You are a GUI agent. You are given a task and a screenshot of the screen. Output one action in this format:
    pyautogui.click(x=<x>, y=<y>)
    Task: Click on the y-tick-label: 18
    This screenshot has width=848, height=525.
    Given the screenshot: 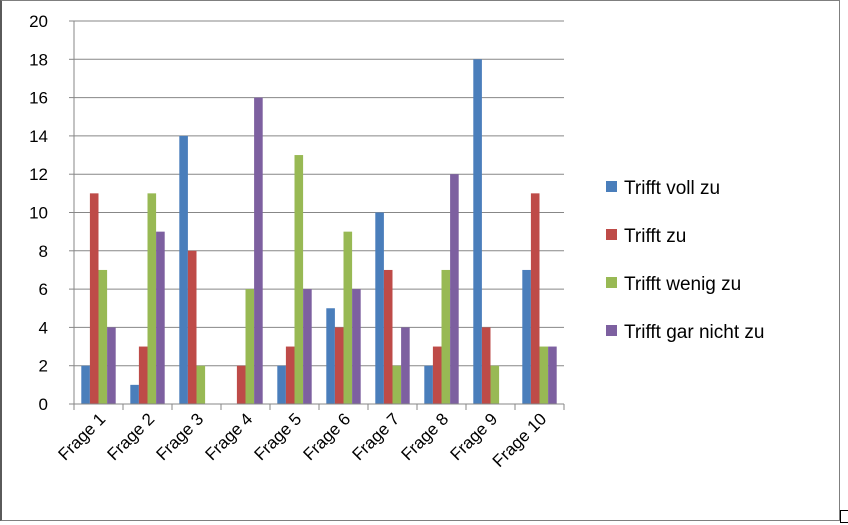 What is the action you would take?
    pyautogui.click(x=38, y=59)
    